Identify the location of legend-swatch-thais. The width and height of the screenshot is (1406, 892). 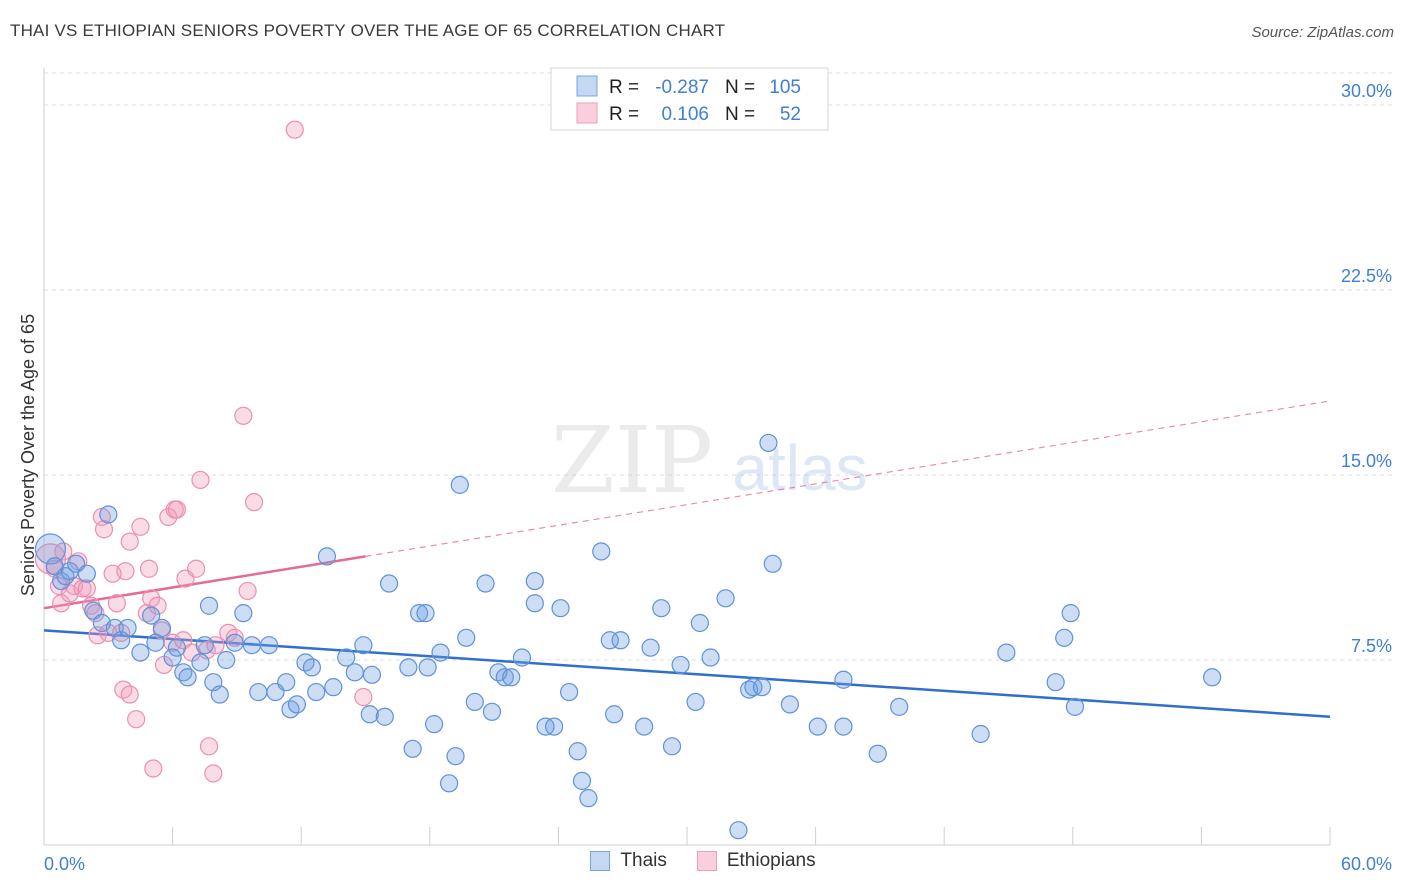
(600, 861).